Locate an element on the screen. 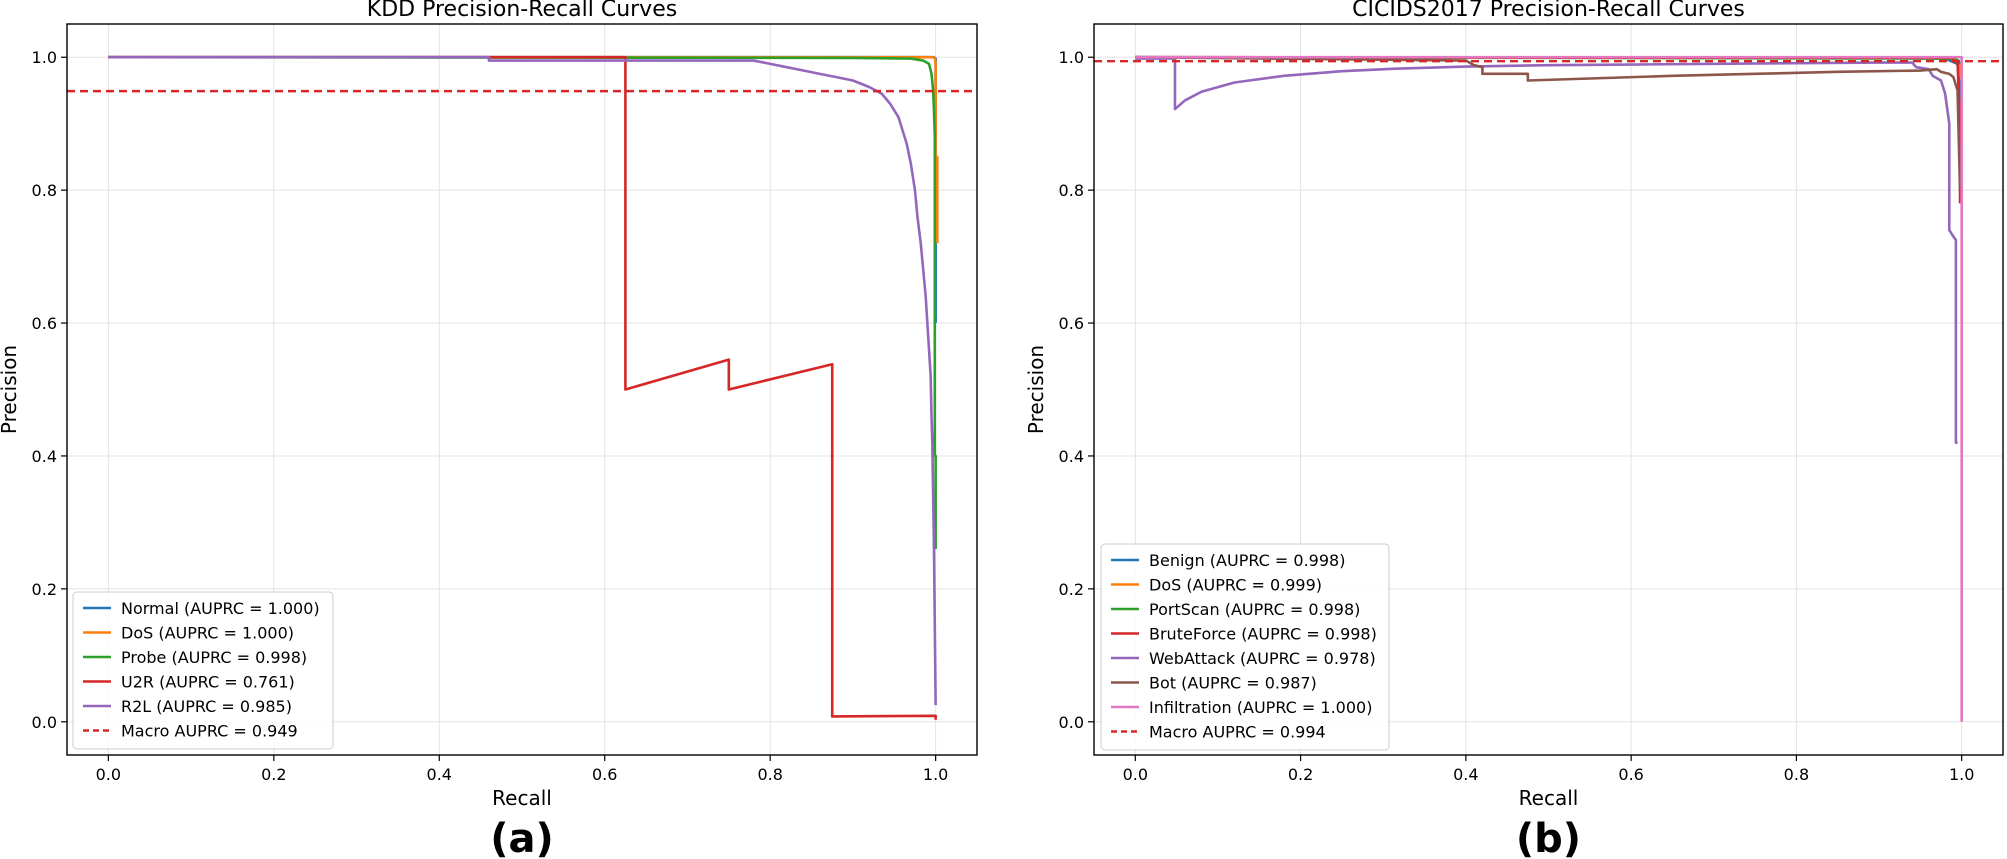 This screenshot has height=859, width=2007. legend-label: R2L (AUPRC = 0.985) is located at coordinates (206, 706).